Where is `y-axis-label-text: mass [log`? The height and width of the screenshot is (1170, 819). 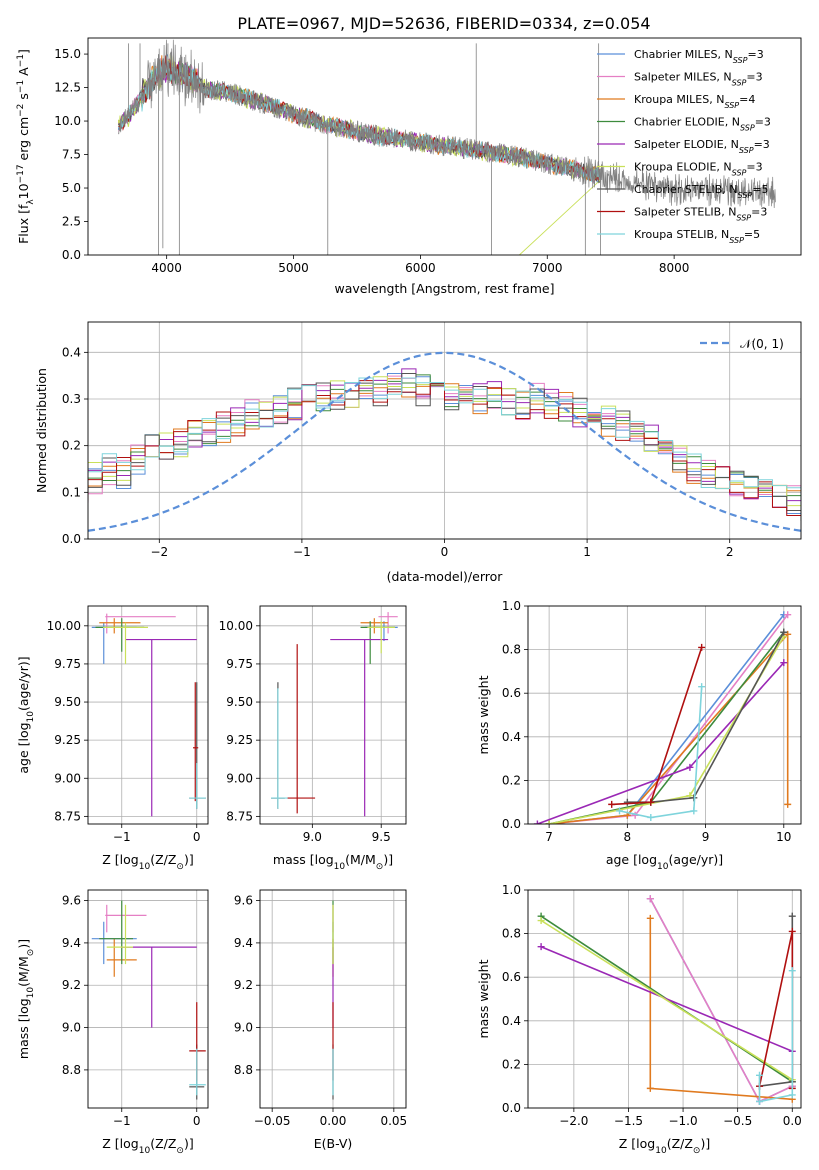 y-axis-label-text: mass [log is located at coordinates (23, 1028).